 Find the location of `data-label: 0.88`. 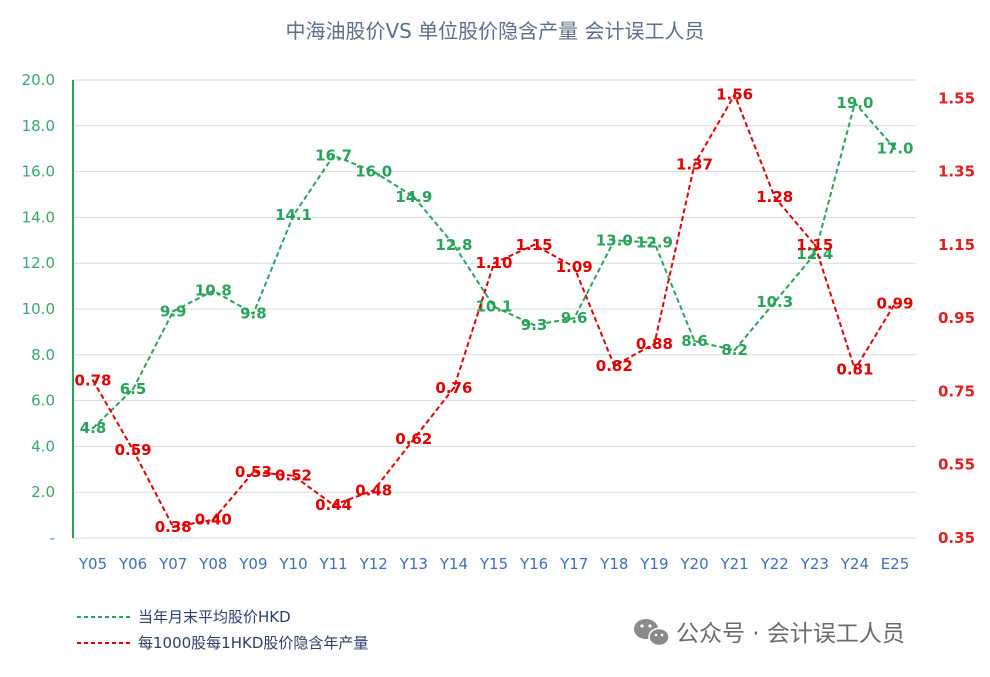

data-label: 0.88 is located at coordinates (654, 344).